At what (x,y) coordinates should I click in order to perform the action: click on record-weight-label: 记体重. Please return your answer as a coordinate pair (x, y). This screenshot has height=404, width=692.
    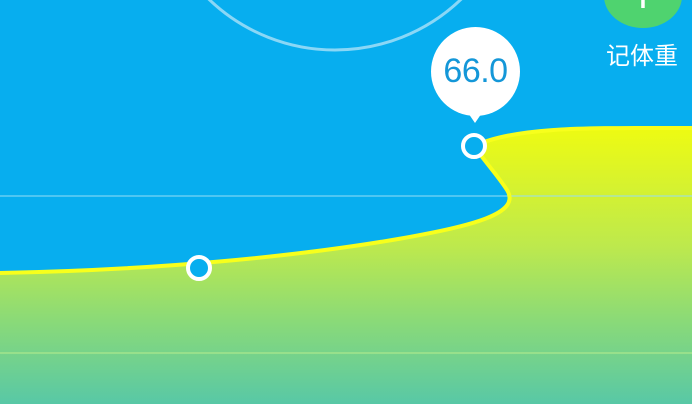
    Looking at the image, I should click on (642, 56).